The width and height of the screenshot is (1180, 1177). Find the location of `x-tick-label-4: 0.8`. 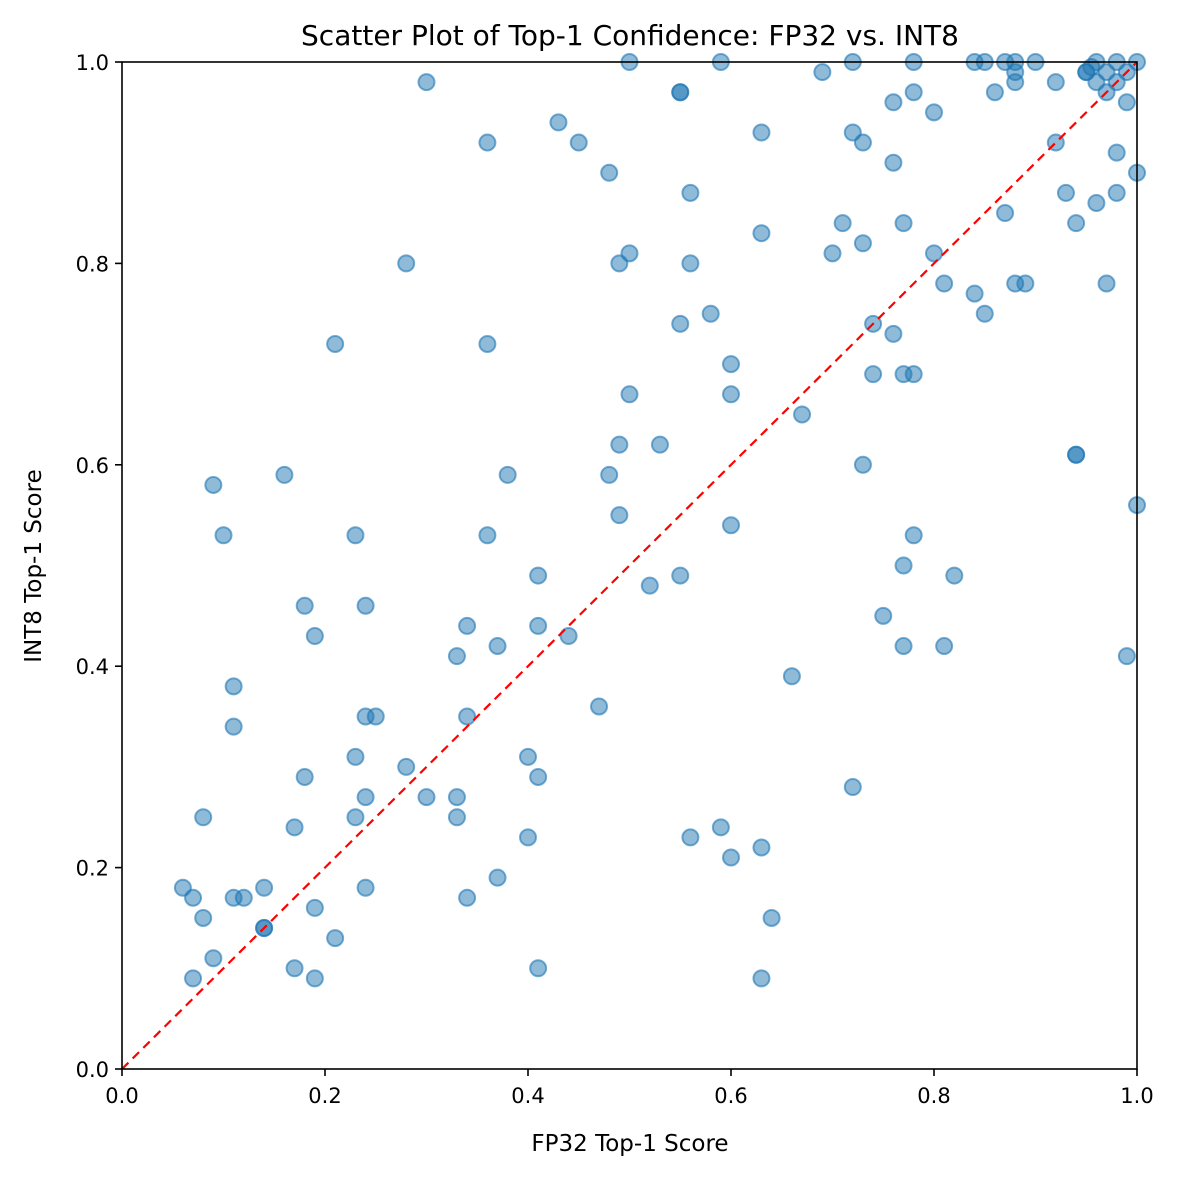

x-tick-label-4: 0.8 is located at coordinates (933, 1096).